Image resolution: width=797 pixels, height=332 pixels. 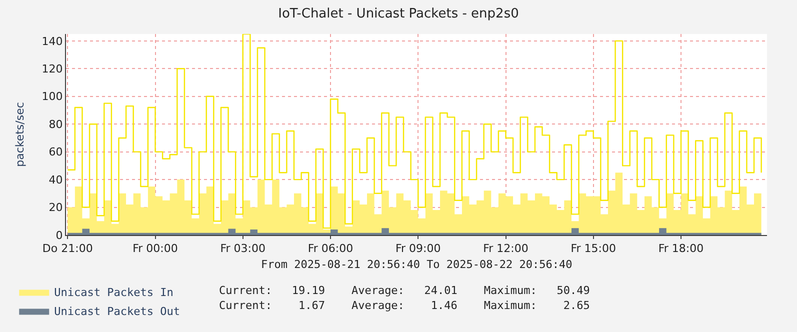 I want to click on y-tick-label: 100, so click(x=52, y=97).